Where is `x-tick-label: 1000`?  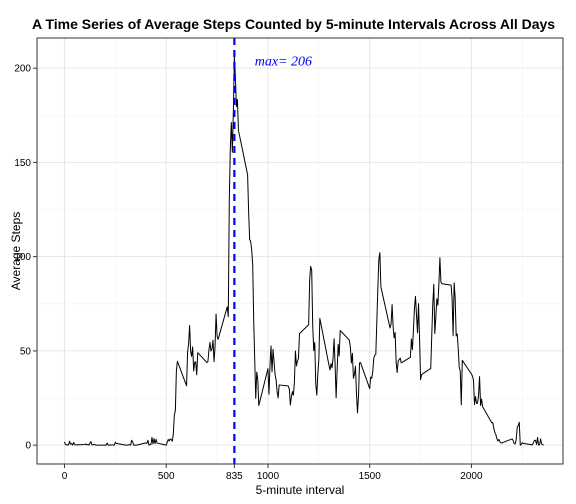
x-tick-label: 1000 is located at coordinates (268, 476).